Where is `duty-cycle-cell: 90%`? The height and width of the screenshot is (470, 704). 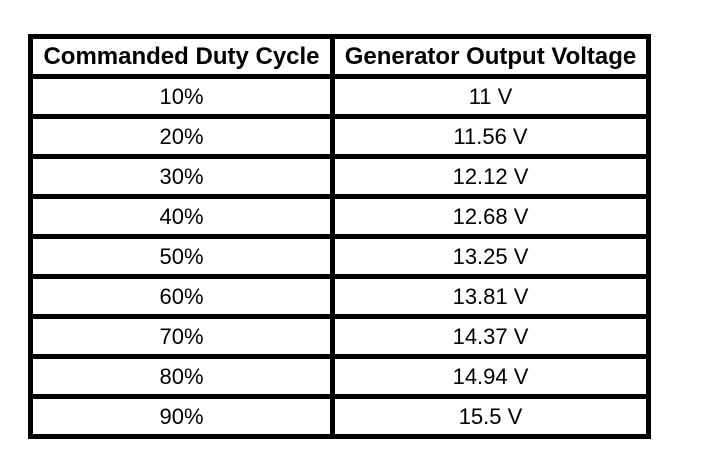 duty-cycle-cell: 90% is located at coordinates (181, 416).